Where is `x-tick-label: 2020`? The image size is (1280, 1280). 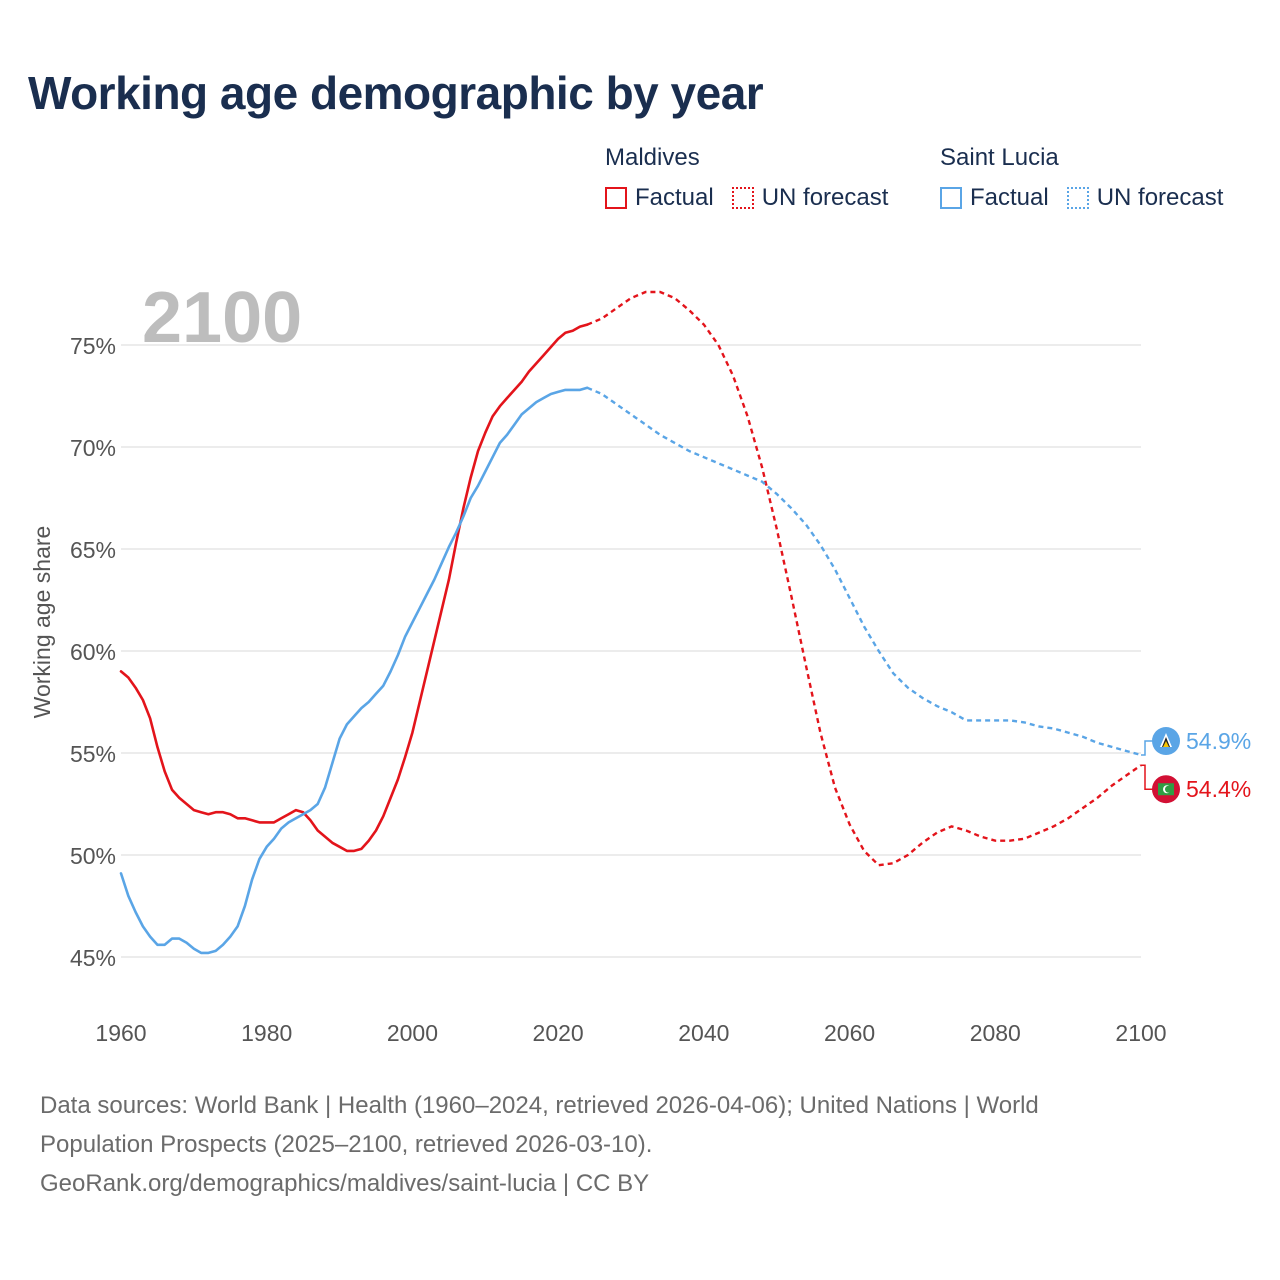 x-tick-label: 2020 is located at coordinates (558, 1033).